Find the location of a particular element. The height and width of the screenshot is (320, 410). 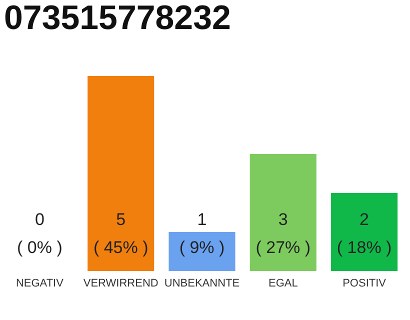

data-label: 2 ( 18% ) is located at coordinates (364, 233).